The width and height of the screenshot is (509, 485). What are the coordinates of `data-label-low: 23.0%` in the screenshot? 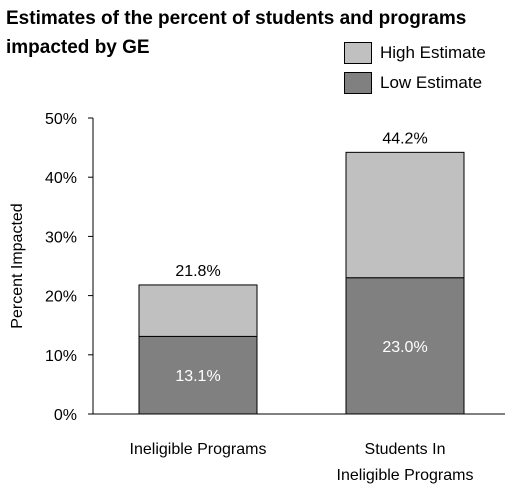 It's located at (404, 347).